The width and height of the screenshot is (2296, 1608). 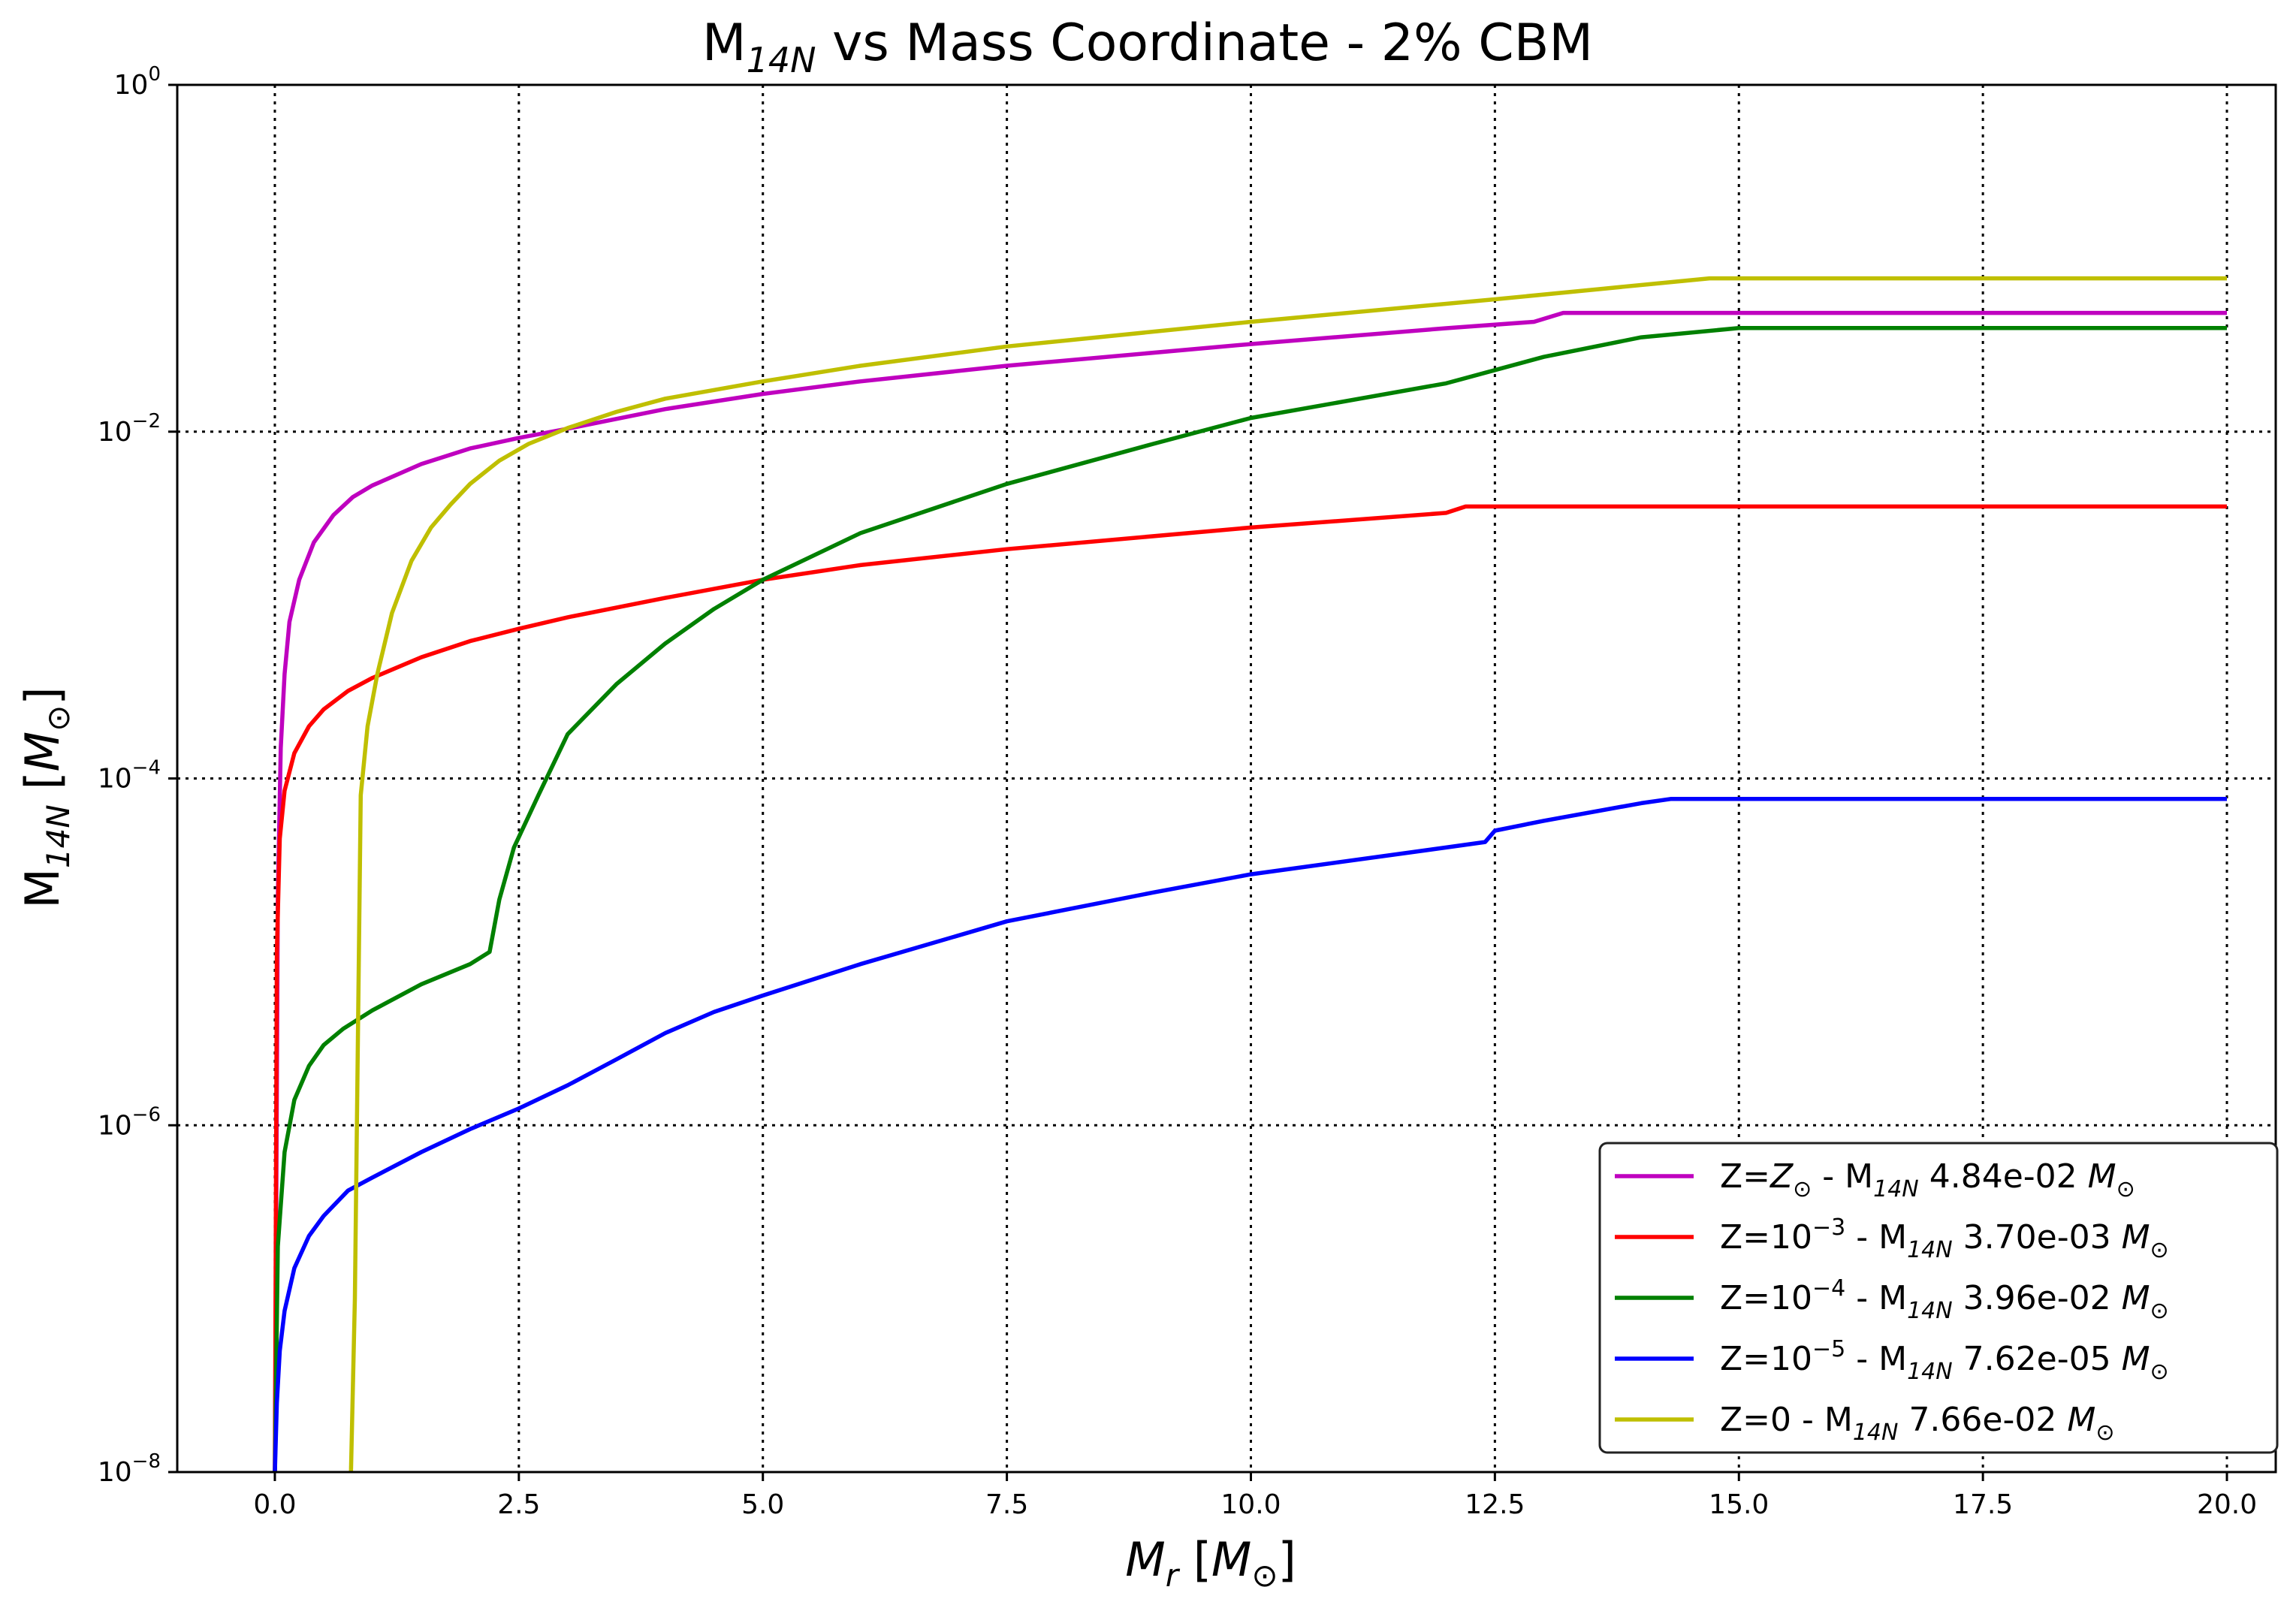 I want to click on x-axis-ticks: 0.0 2.5 5.0 7.5 10.0 12.5 15.0 17.5 20.0, so click(x=1255, y=1496).